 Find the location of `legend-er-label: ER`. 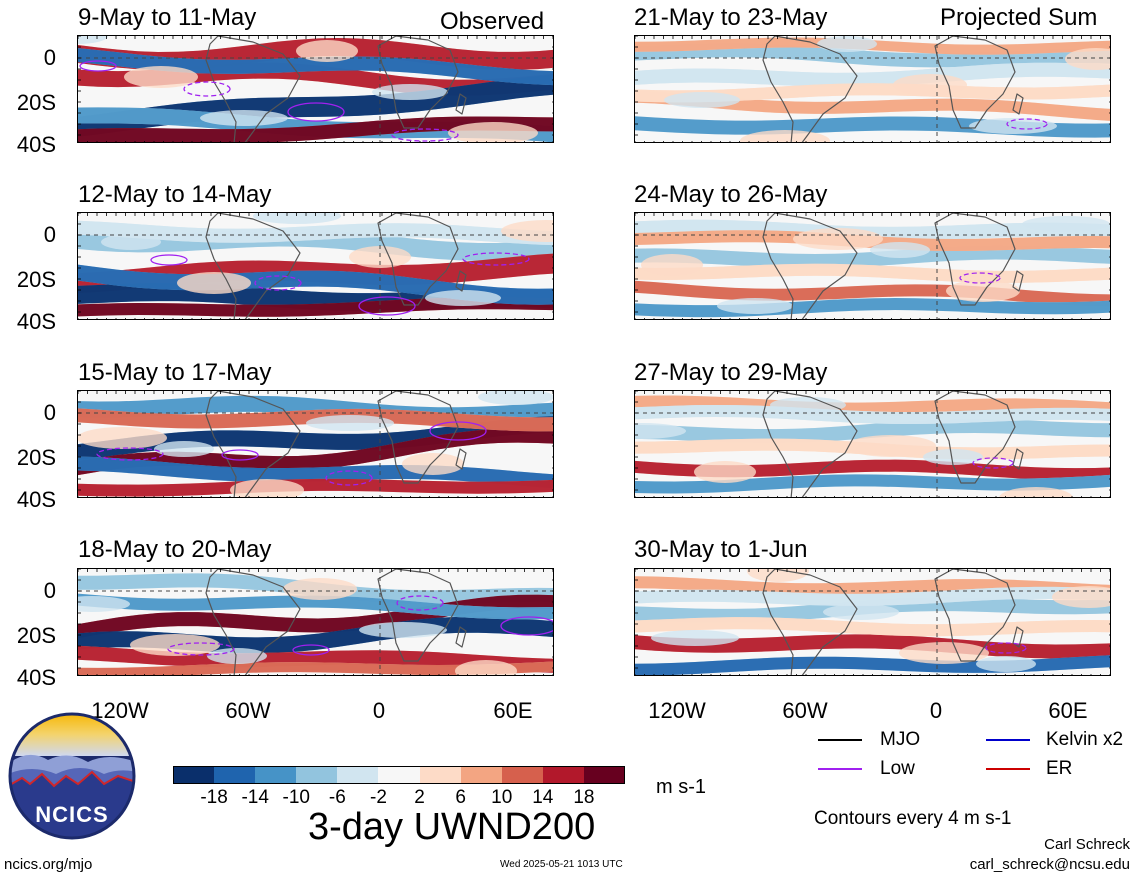

legend-er-label: ER is located at coordinates (1059, 768).